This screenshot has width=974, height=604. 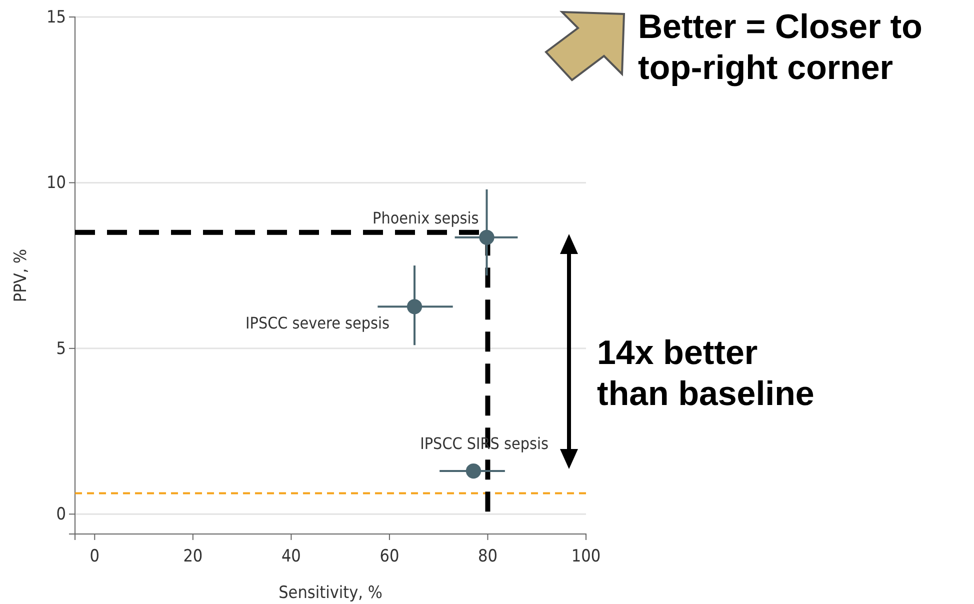 I want to click on y-tick-label: 5, so click(x=61, y=348).